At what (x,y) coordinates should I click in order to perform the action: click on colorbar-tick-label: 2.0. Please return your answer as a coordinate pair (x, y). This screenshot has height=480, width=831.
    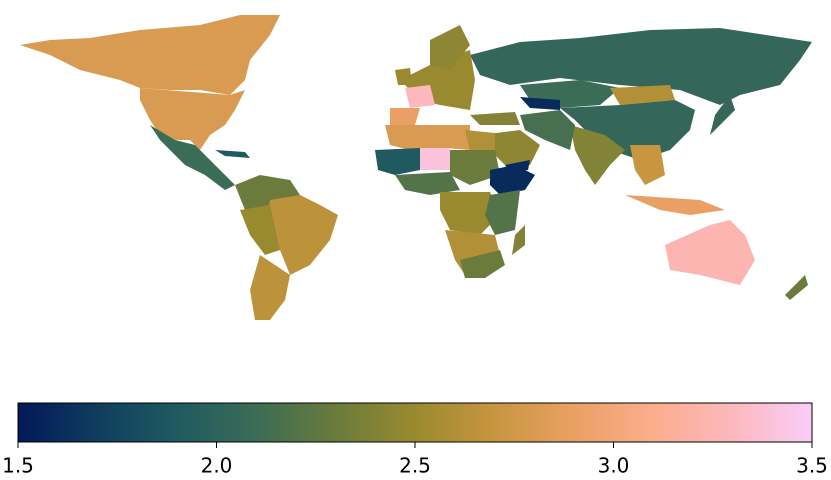
    Looking at the image, I should click on (217, 466).